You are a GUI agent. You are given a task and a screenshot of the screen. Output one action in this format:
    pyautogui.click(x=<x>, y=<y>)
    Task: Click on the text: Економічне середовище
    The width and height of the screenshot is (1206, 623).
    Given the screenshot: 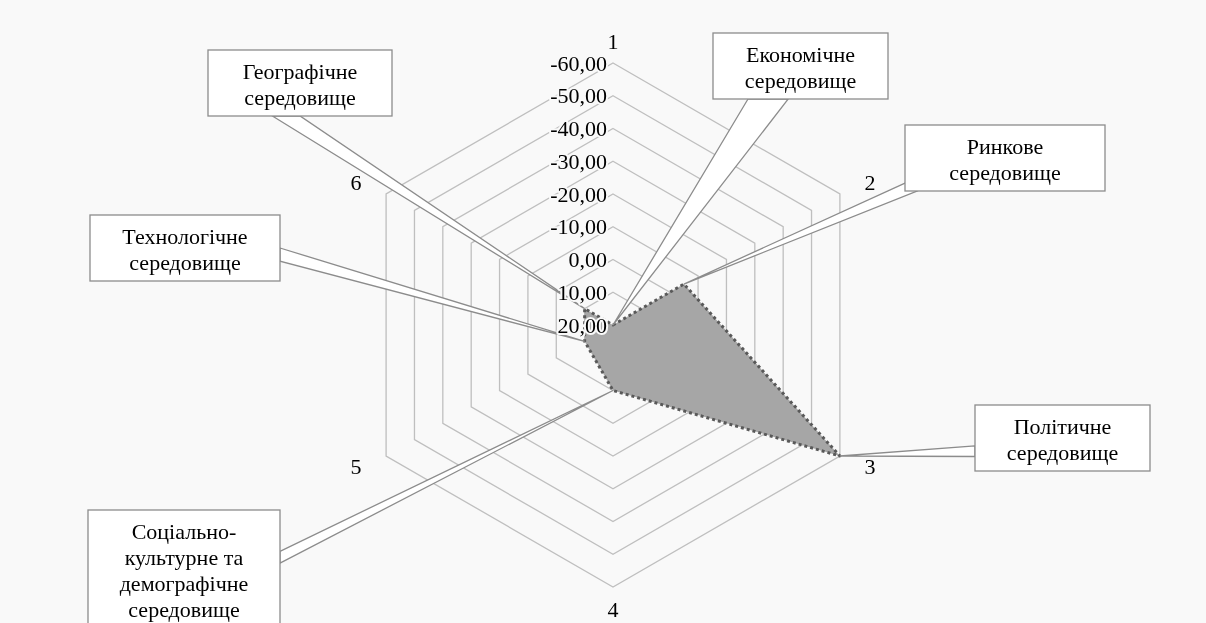 What is the action you would take?
    pyautogui.click(x=800, y=67)
    